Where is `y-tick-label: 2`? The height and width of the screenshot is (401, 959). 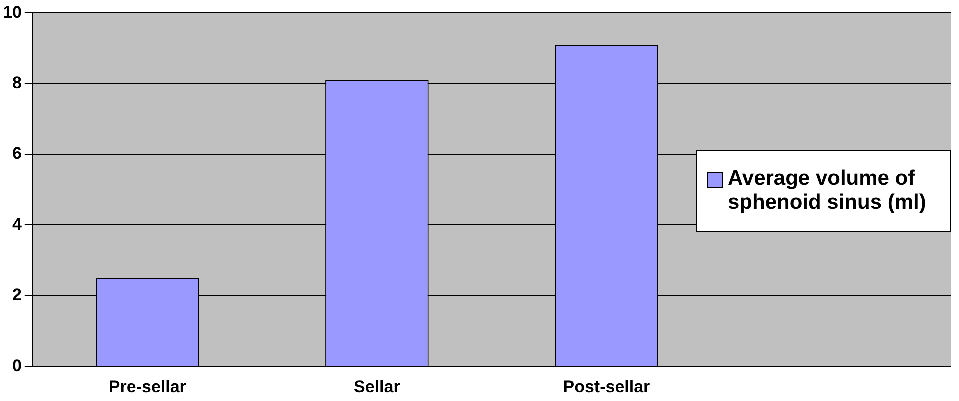 y-tick-label: 2 is located at coordinates (17, 295).